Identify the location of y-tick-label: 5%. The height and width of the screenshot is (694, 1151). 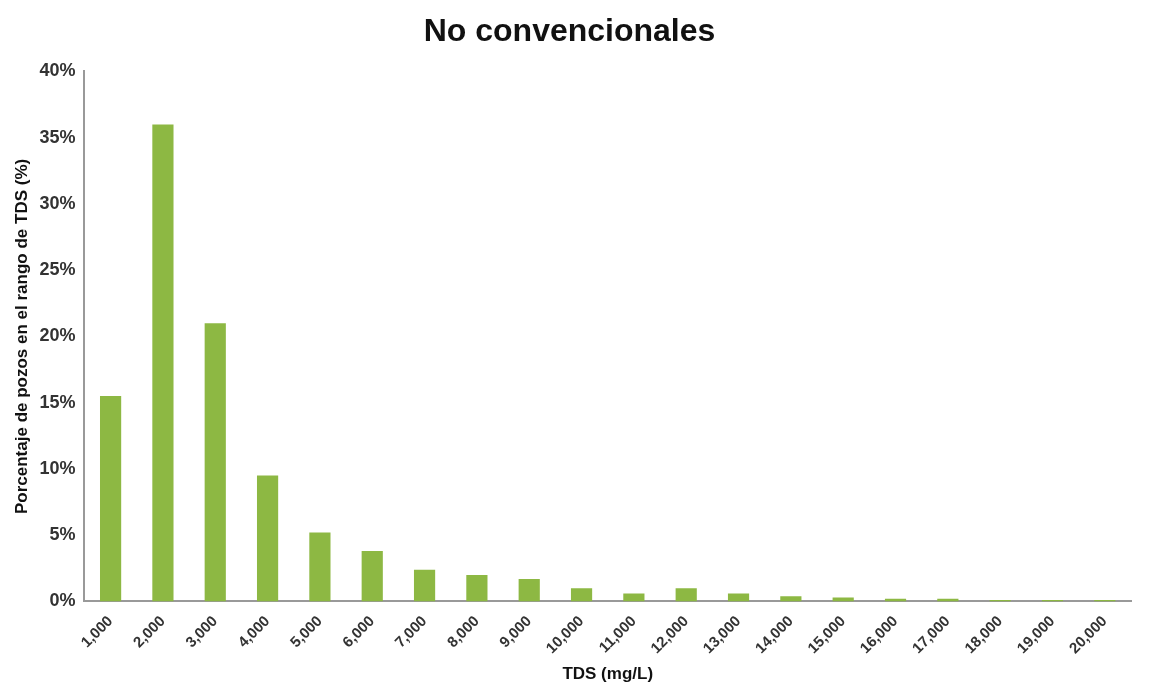
(62, 534).